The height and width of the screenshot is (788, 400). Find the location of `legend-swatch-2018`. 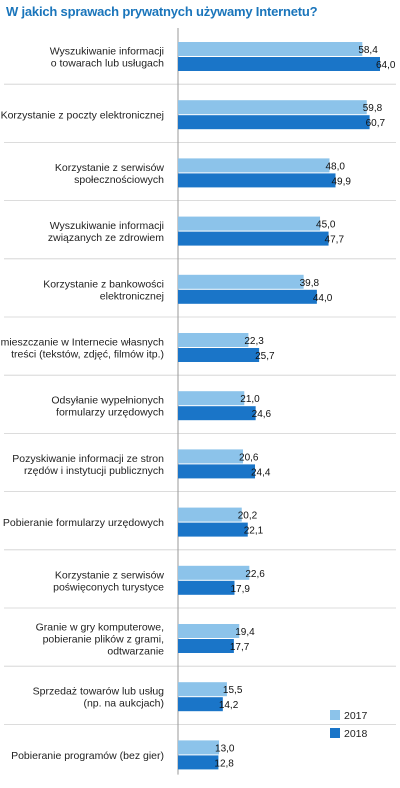

legend-swatch-2018 is located at coordinates (335, 733).